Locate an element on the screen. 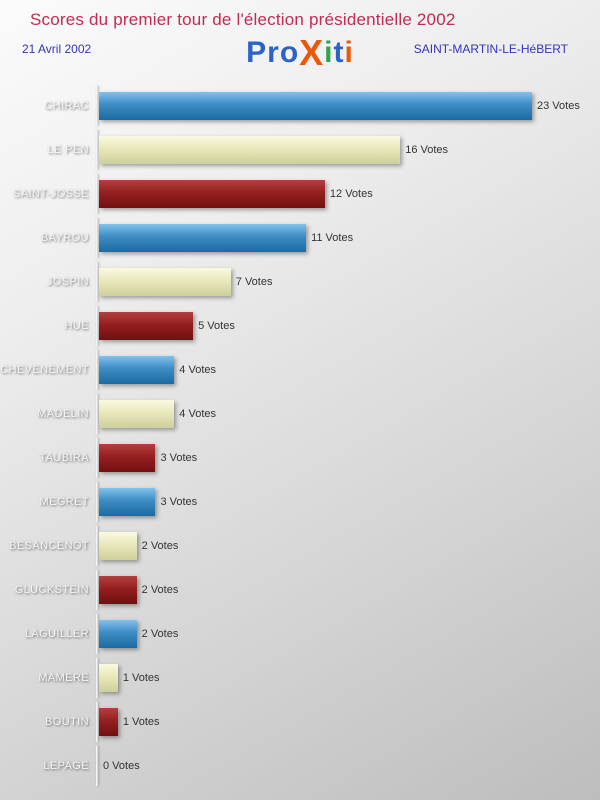 This screenshot has width=600, height=800. chart-row: LE PEN 16 Votes is located at coordinates (300, 150).